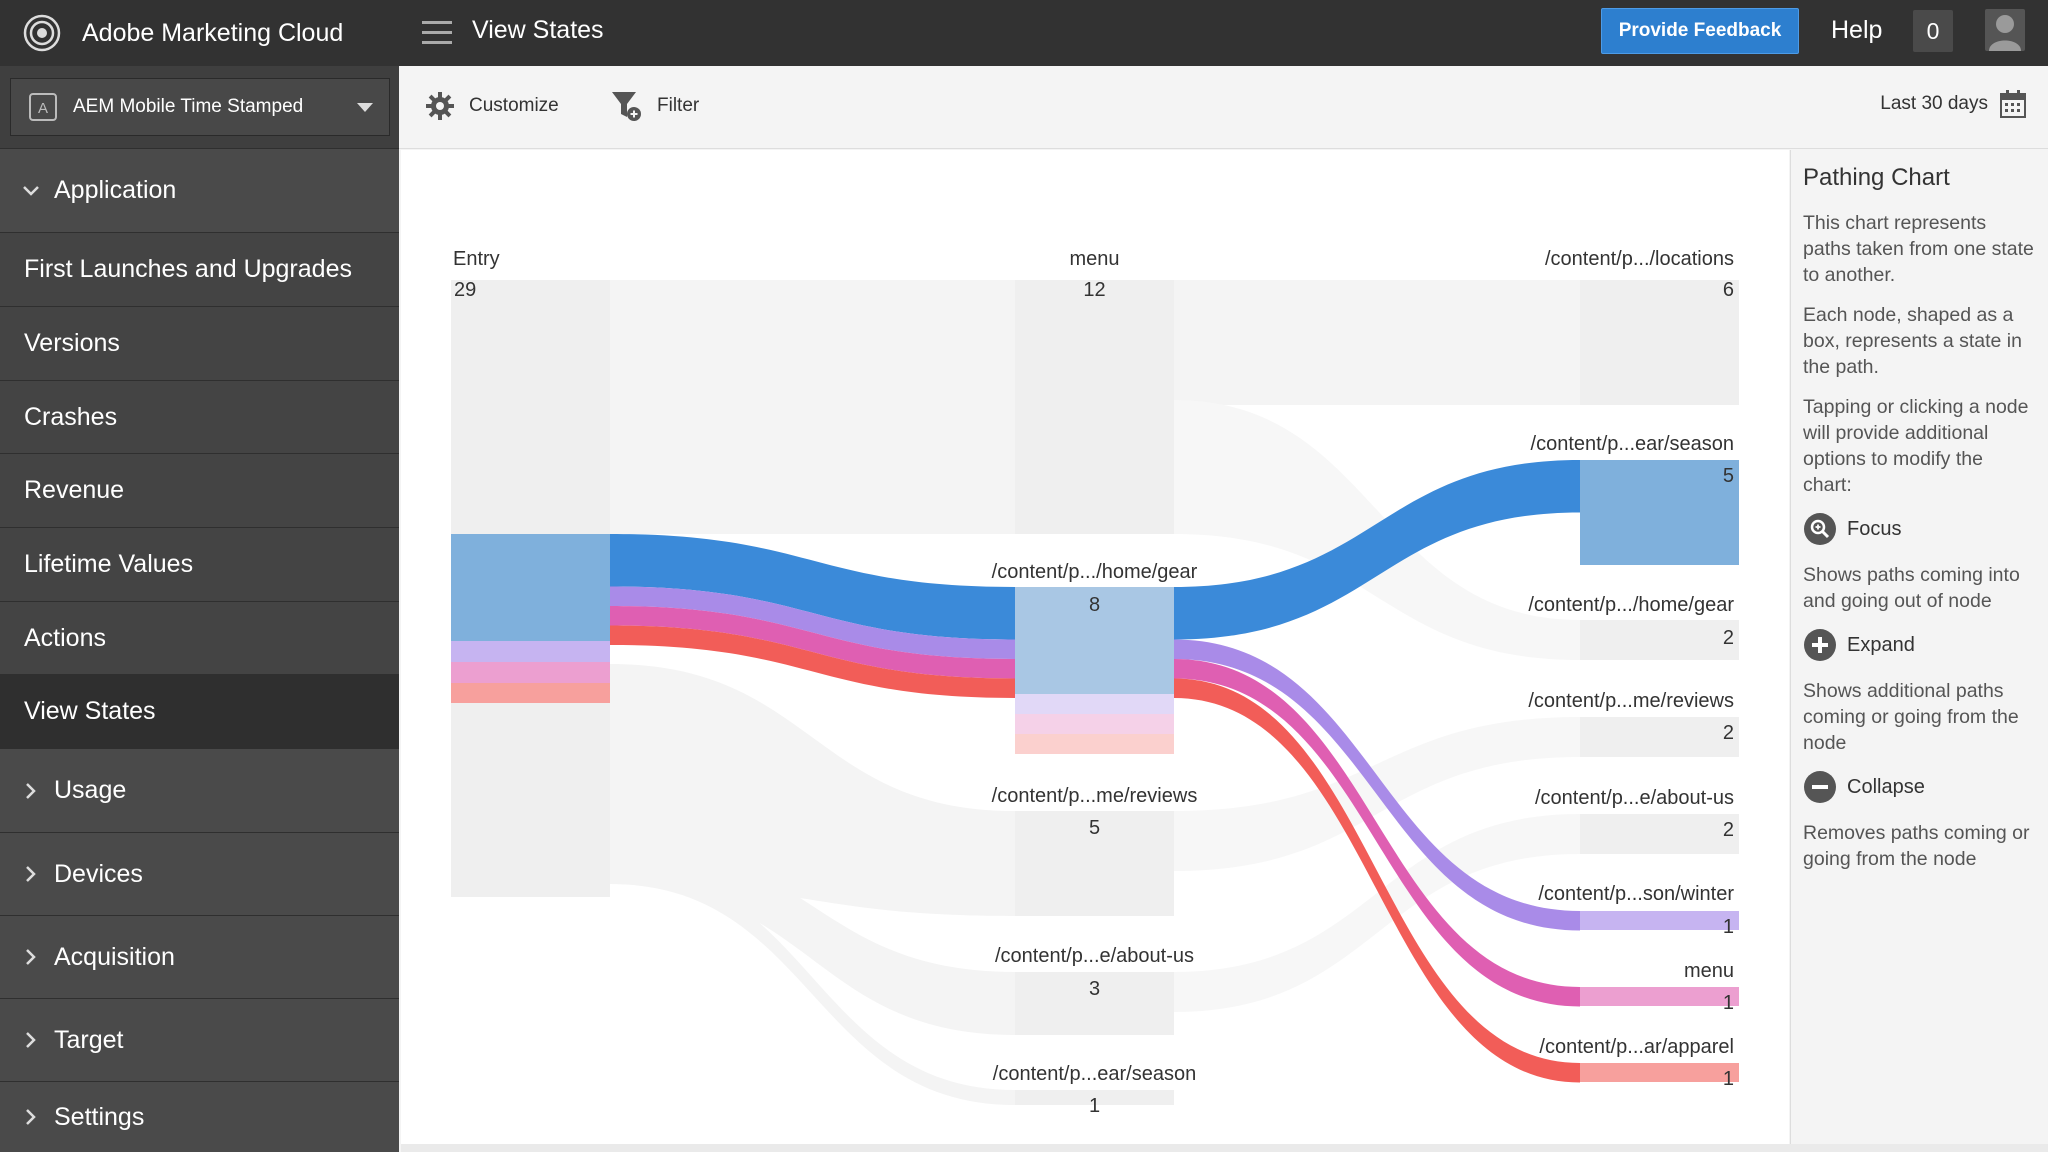 The image size is (2048, 1152). I want to click on sidebar-item-label: Crashes, so click(71, 416).